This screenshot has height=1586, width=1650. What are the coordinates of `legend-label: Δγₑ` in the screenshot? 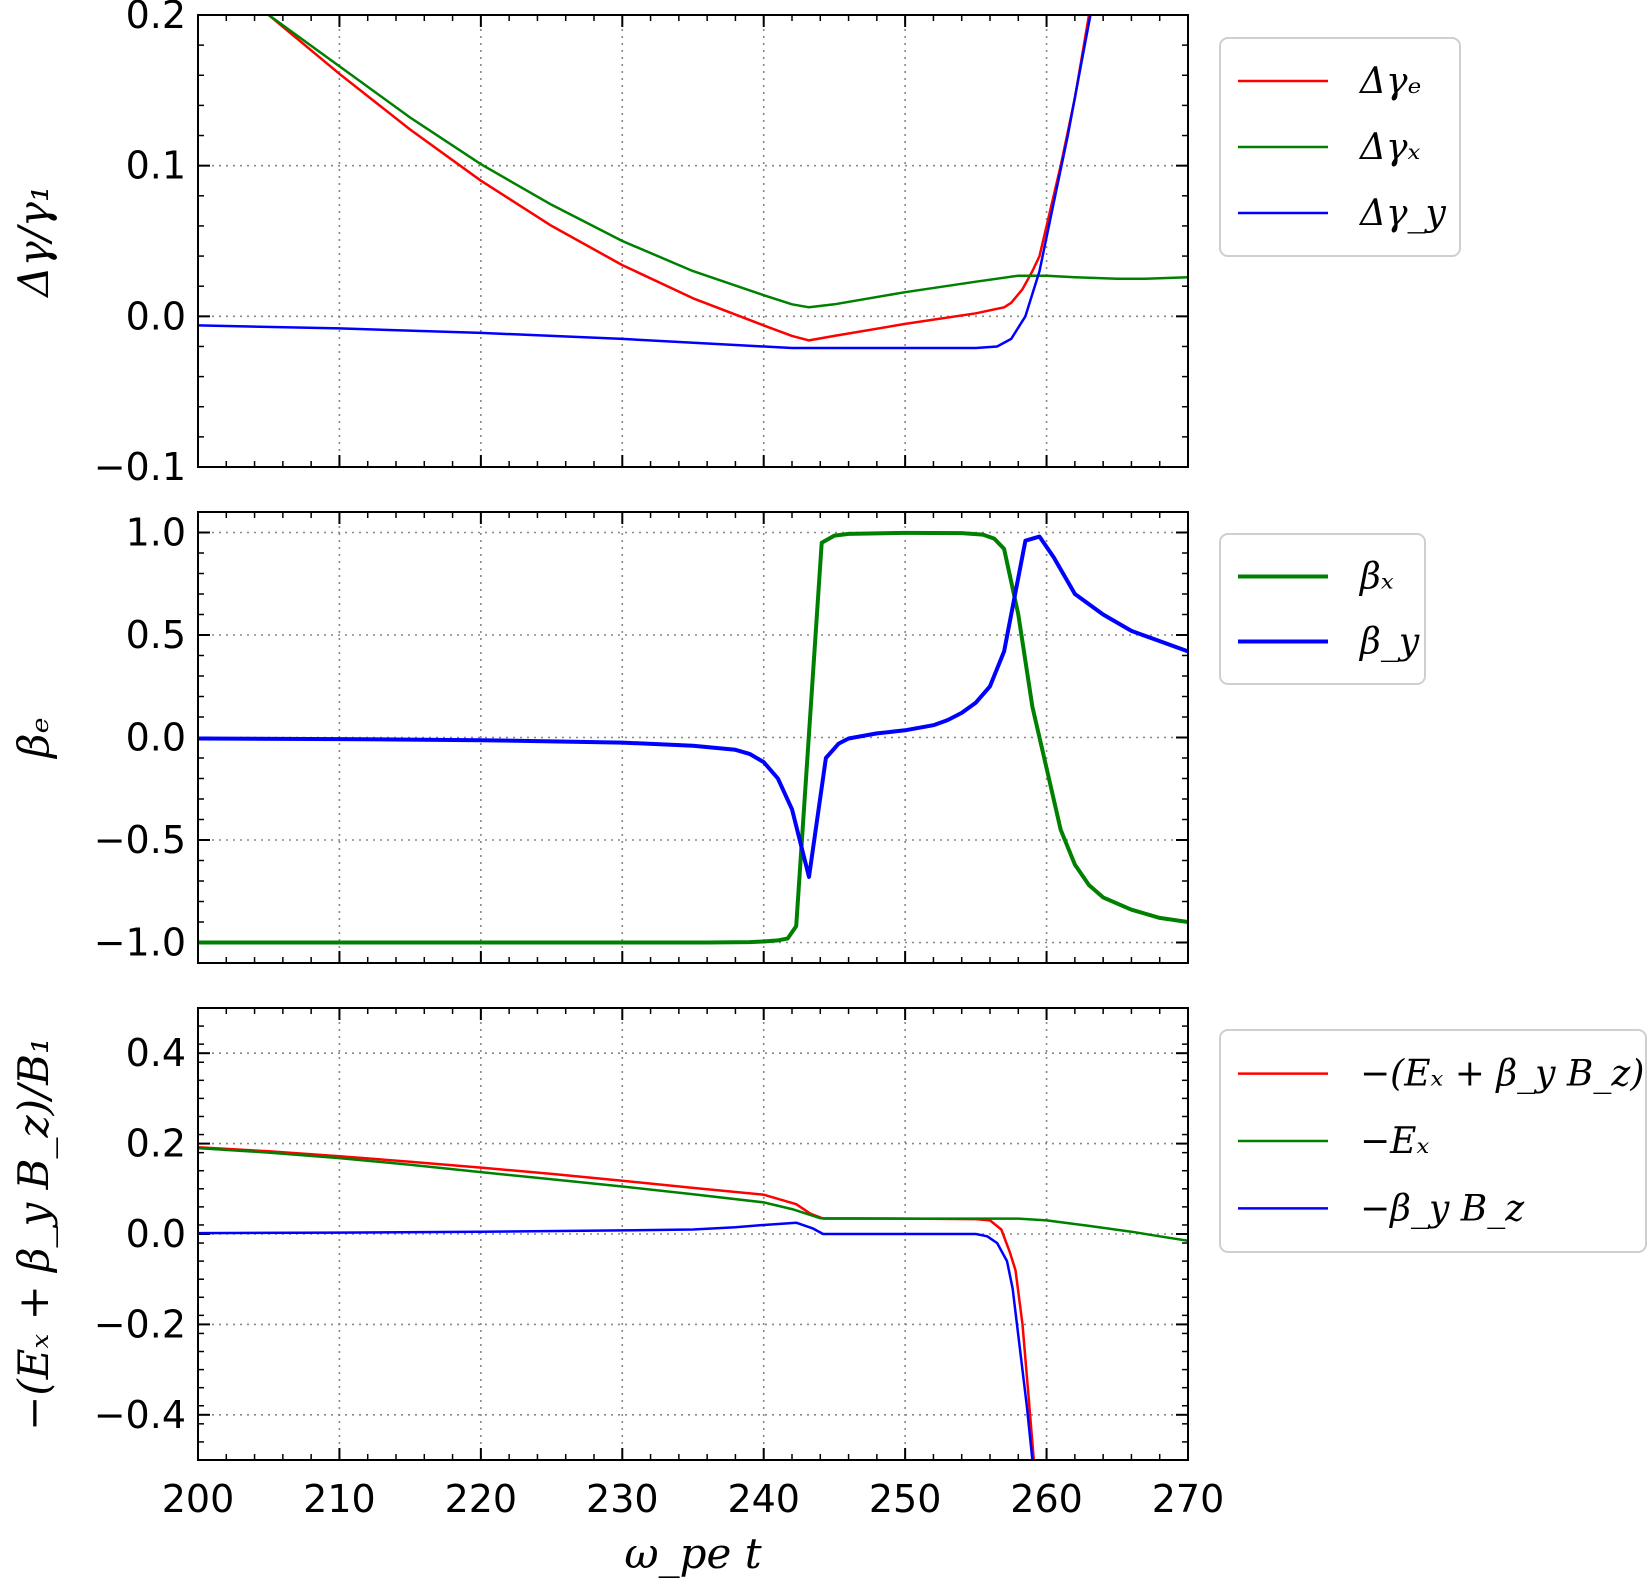 It's located at (1389, 81).